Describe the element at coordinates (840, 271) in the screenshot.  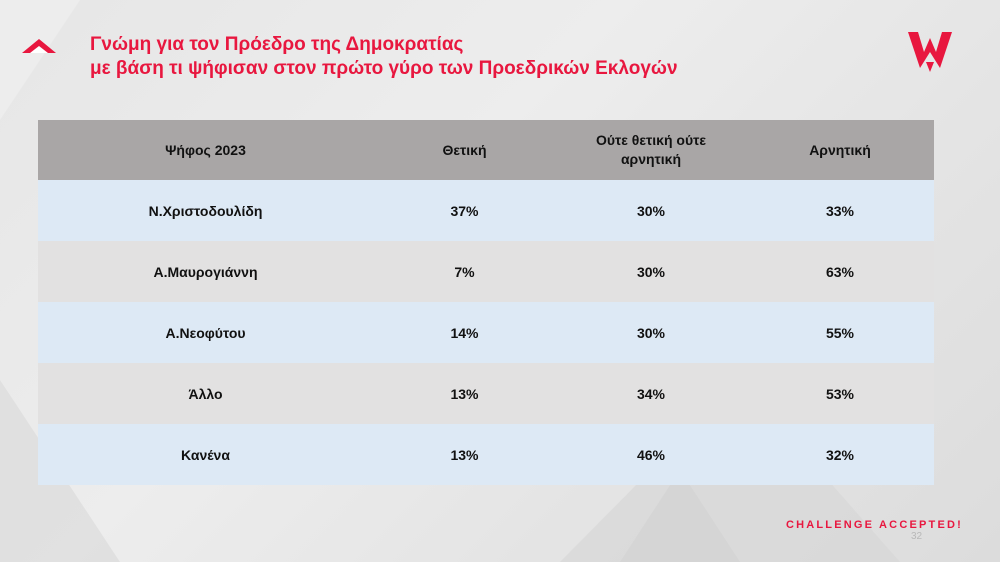
I see `cell-negative: 63%` at that location.